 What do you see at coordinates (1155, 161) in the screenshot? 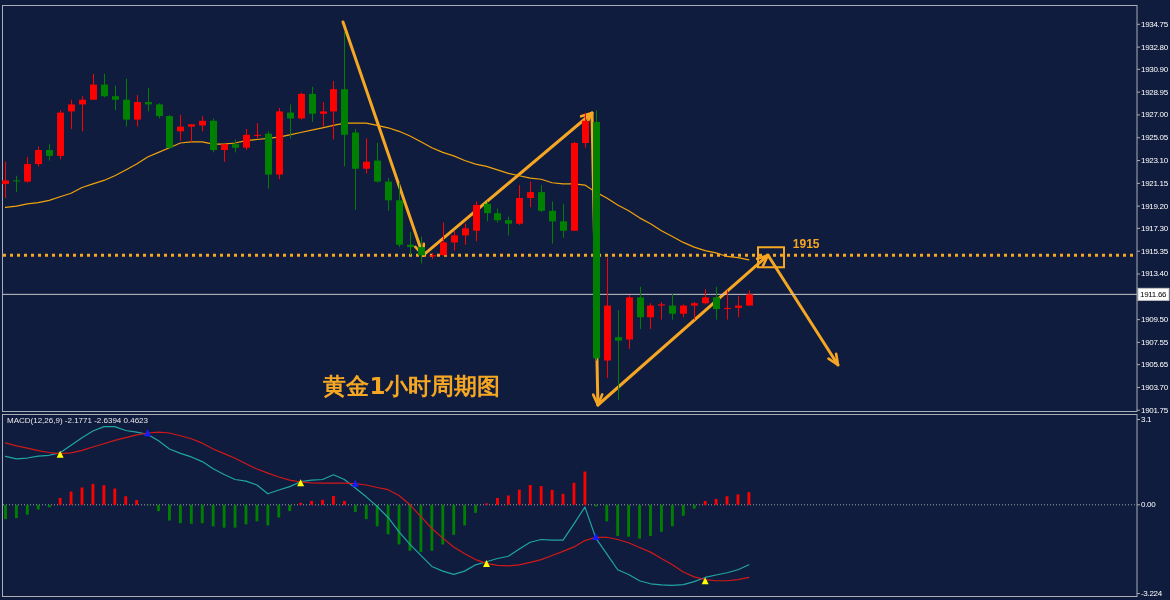
I see `y-tick-label: 1923.10` at bounding box center [1155, 161].